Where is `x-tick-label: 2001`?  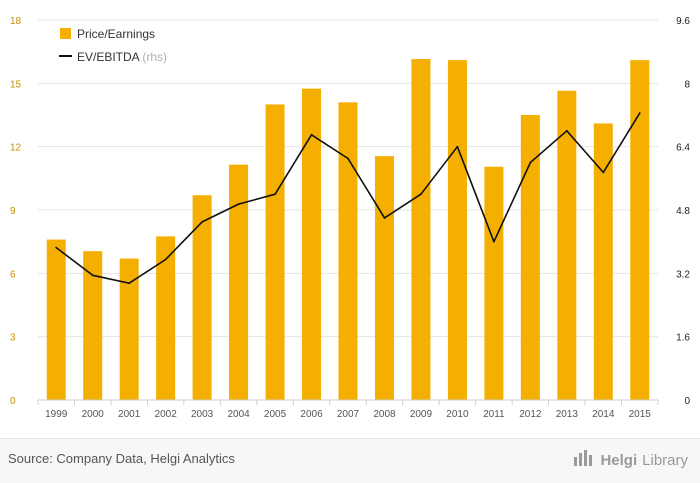
x-tick-label: 2001 is located at coordinates (129, 414).